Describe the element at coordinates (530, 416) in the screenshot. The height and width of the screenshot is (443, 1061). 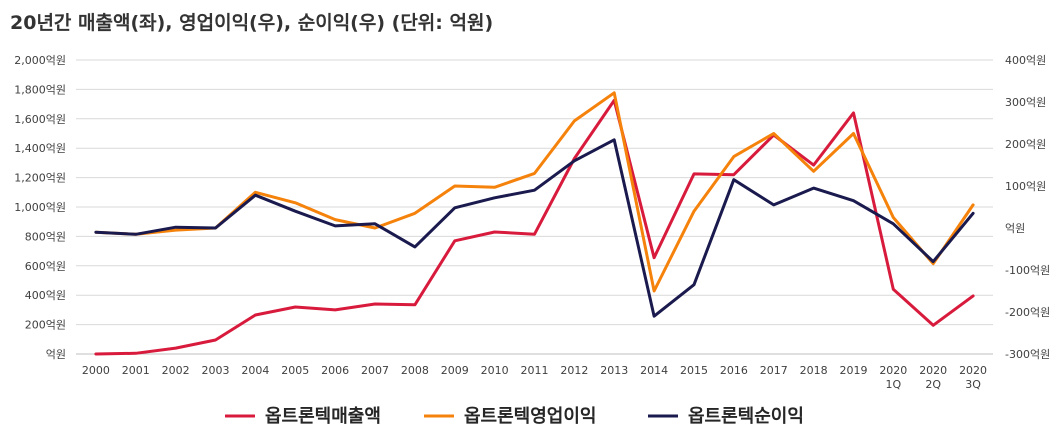
I see `legend-label: 옵트론텍영업이익` at that location.